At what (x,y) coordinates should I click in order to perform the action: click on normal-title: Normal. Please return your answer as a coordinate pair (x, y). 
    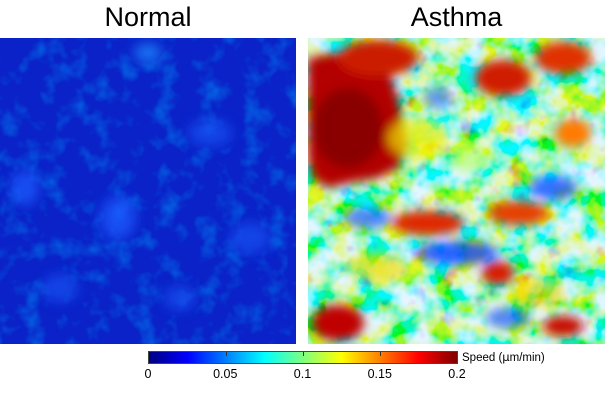
    Looking at the image, I should click on (148, 17).